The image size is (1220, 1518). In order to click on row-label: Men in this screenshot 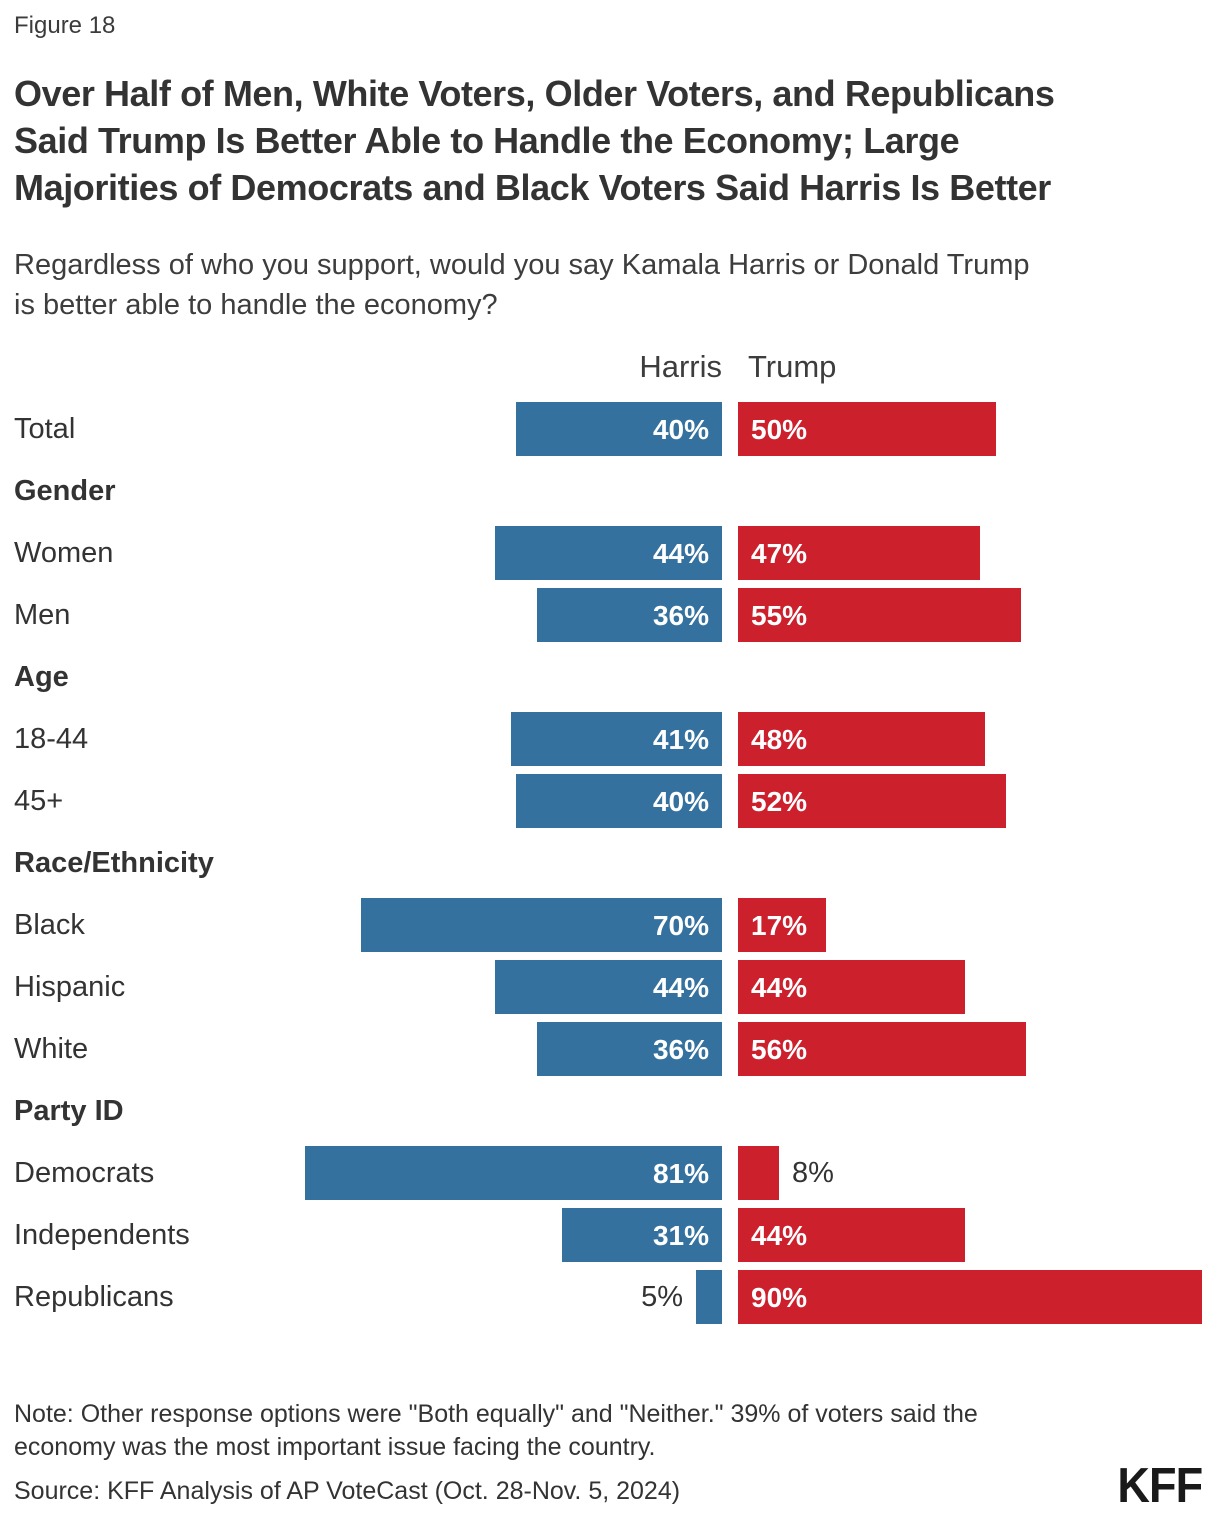, I will do `click(42, 615)`.